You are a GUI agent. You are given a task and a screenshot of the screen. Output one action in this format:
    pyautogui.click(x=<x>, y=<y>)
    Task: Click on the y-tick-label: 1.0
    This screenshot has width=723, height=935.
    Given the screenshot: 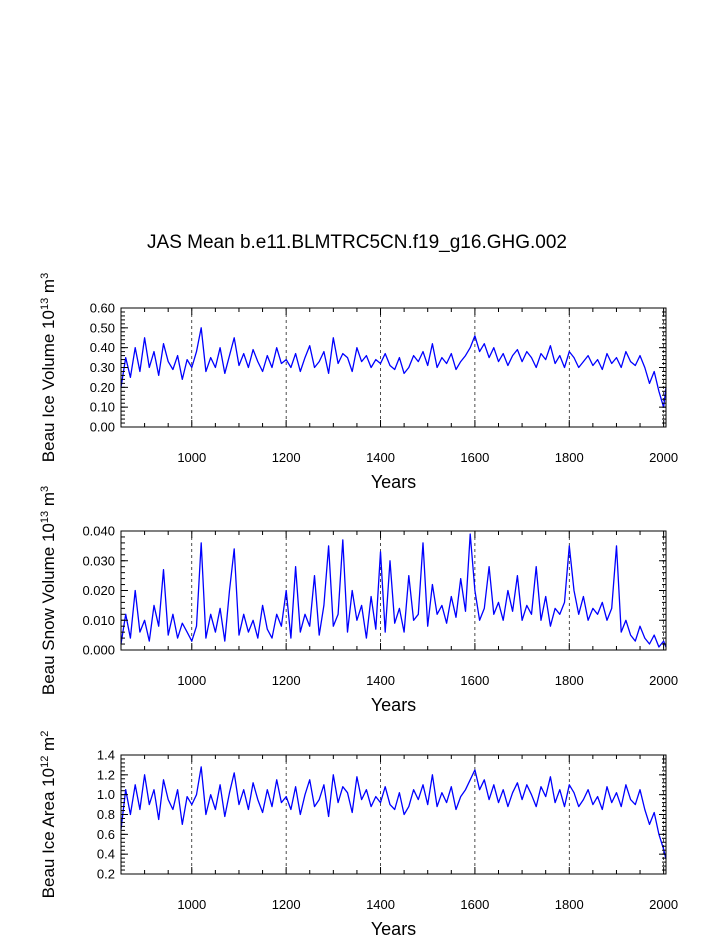 What is the action you would take?
    pyautogui.click(x=106, y=794)
    